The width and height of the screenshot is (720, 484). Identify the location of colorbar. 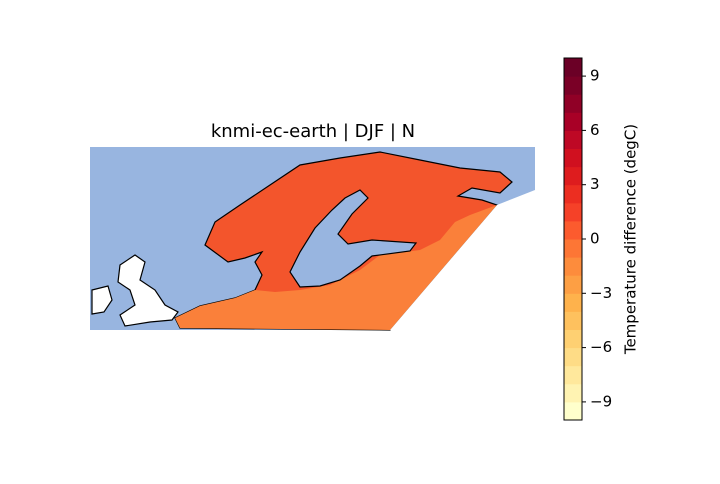
(573, 239).